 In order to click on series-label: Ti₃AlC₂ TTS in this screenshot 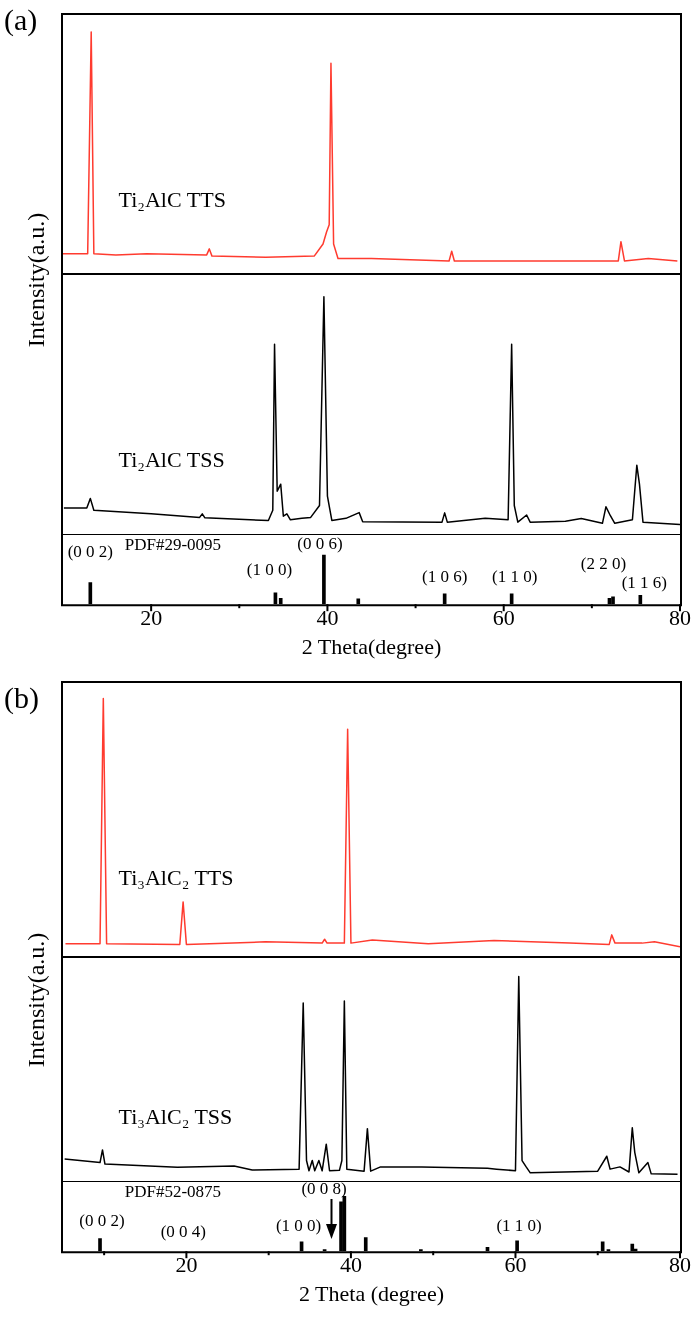, I will do `click(176, 878)`.